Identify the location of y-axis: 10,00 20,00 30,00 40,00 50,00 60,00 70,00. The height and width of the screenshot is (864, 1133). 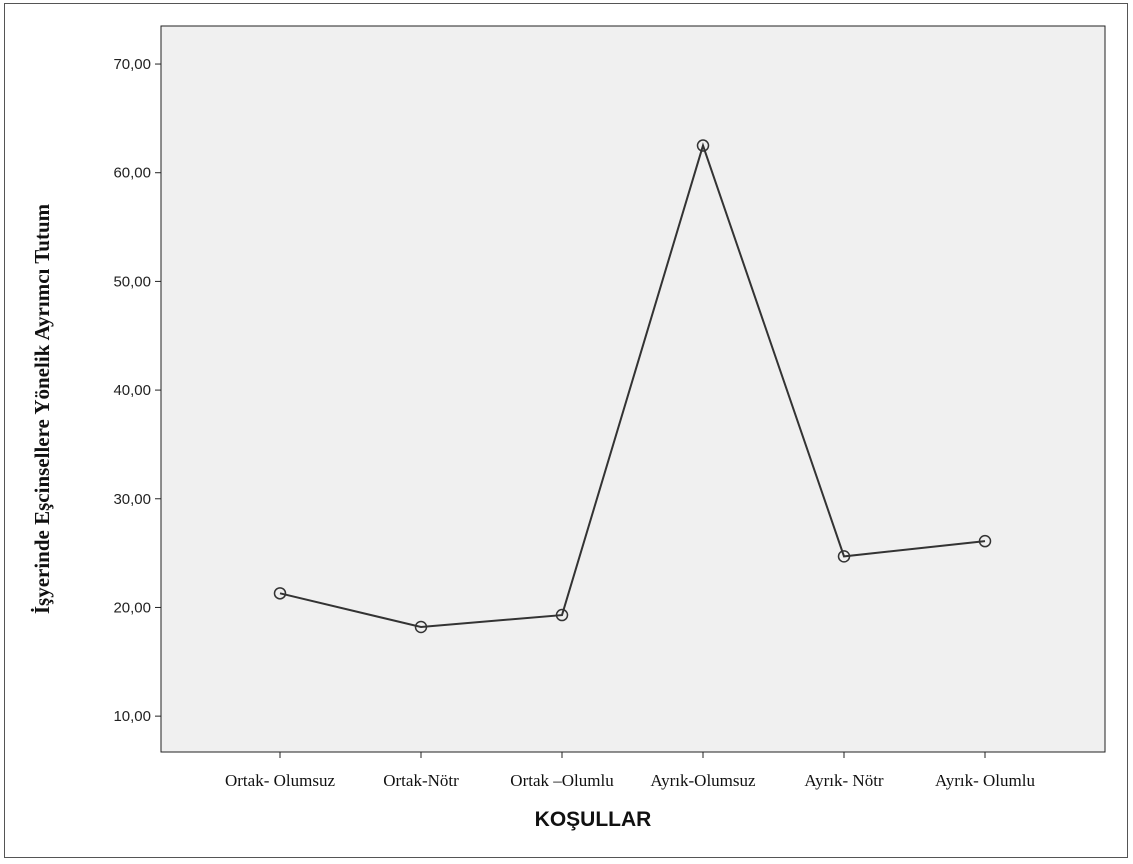
(137, 390).